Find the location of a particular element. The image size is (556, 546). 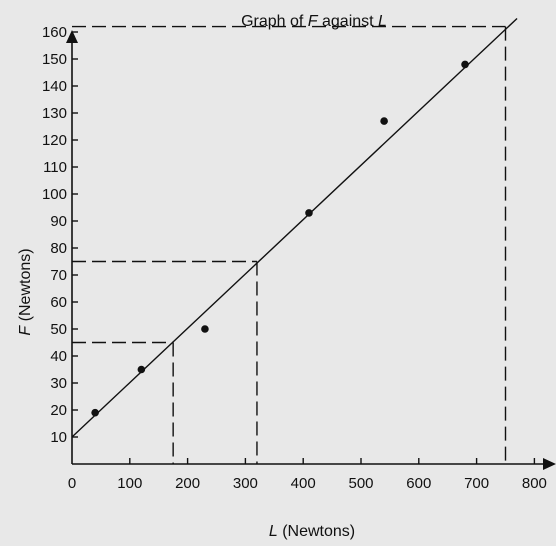

x-ticks: 0 100 200 300 400 500 600 700 800 is located at coordinates (307, 475).